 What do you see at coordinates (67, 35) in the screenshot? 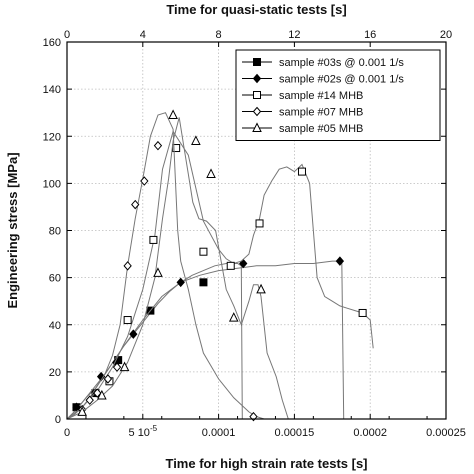
I see `top-tick-label: 0` at bounding box center [67, 35].